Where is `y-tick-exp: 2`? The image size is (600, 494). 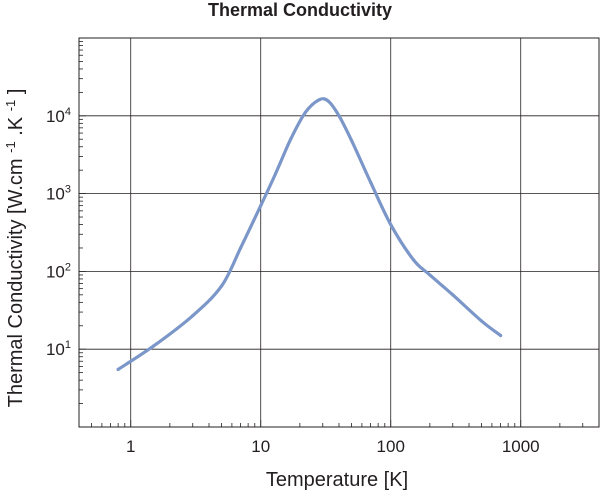 y-tick-exp: 2 is located at coordinates (68, 267).